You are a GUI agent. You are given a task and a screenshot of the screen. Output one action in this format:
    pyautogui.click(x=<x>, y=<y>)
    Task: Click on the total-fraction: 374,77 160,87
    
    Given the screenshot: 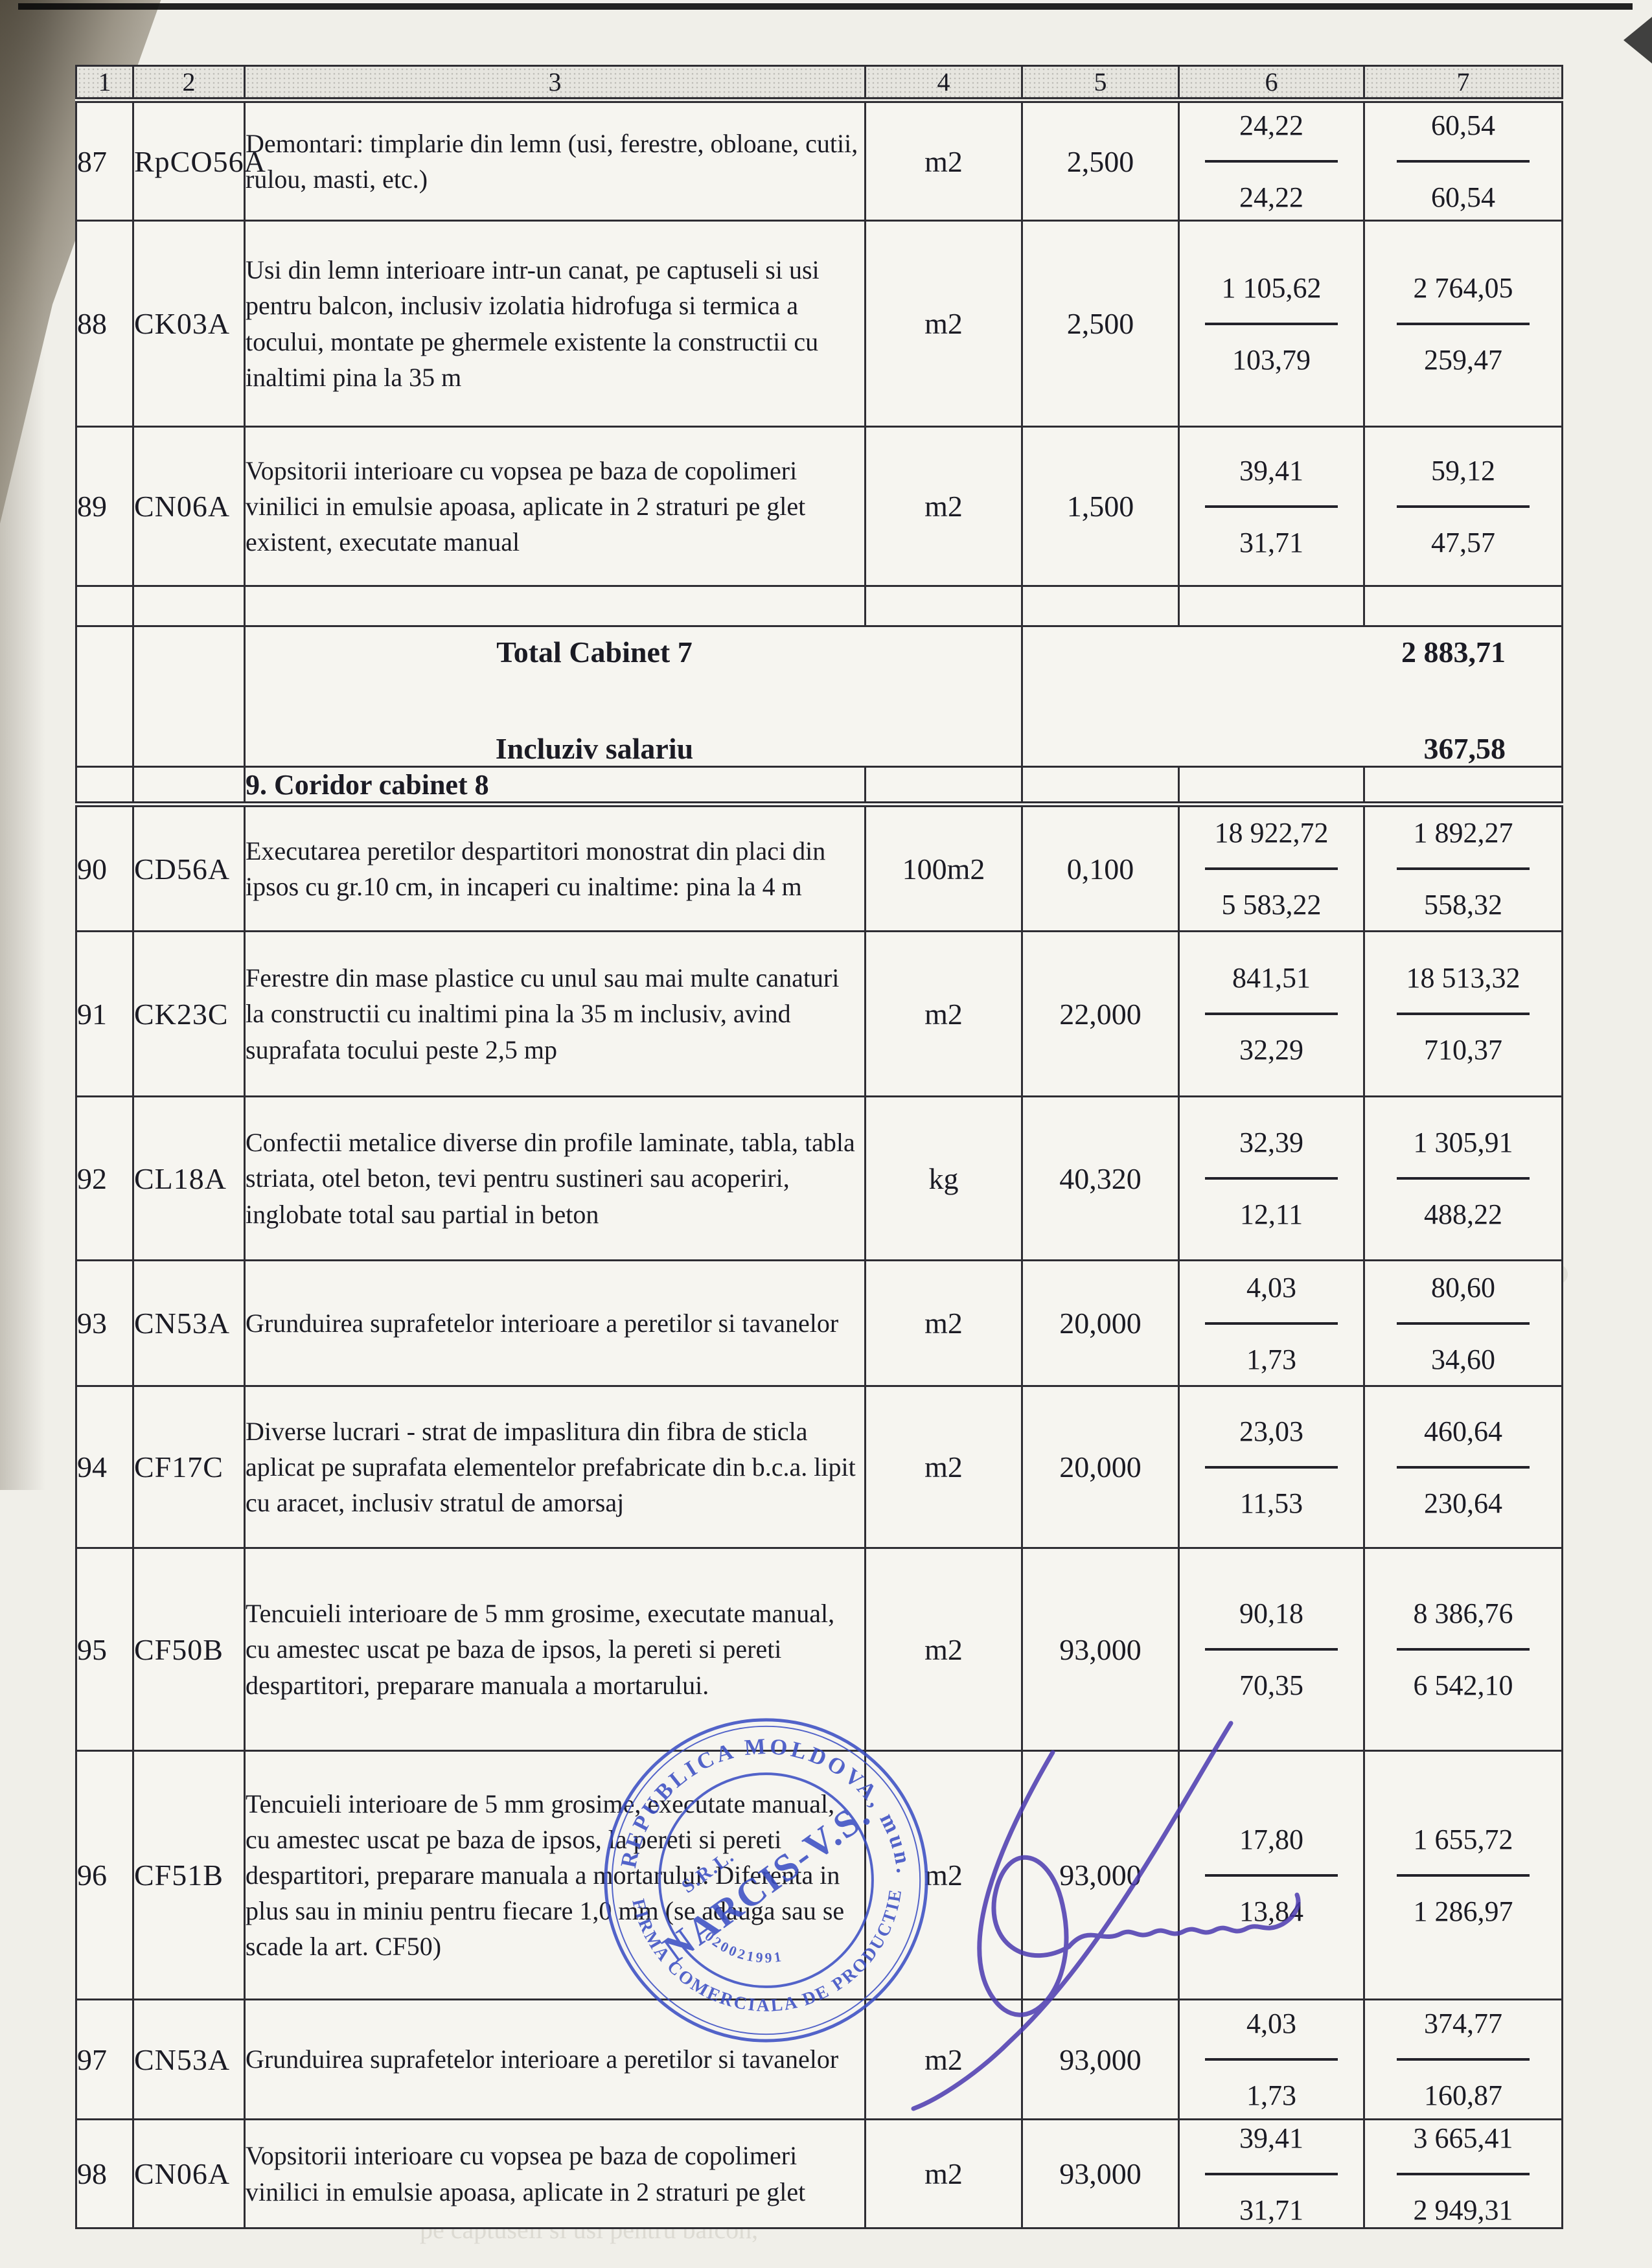 What is the action you would take?
    pyautogui.click(x=1463, y=2059)
    